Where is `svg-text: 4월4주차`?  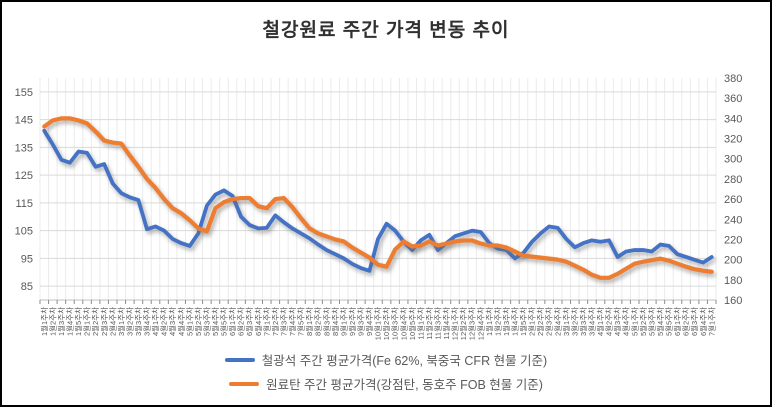 svg-text: 4월4주차 is located at coordinates (626, 321).